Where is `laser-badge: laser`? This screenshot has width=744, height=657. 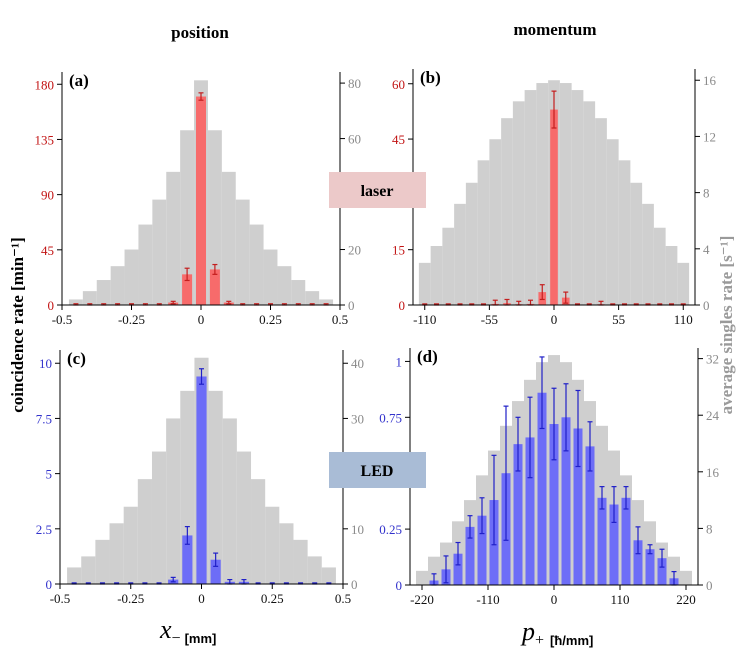 laser-badge: laser is located at coordinates (377, 190).